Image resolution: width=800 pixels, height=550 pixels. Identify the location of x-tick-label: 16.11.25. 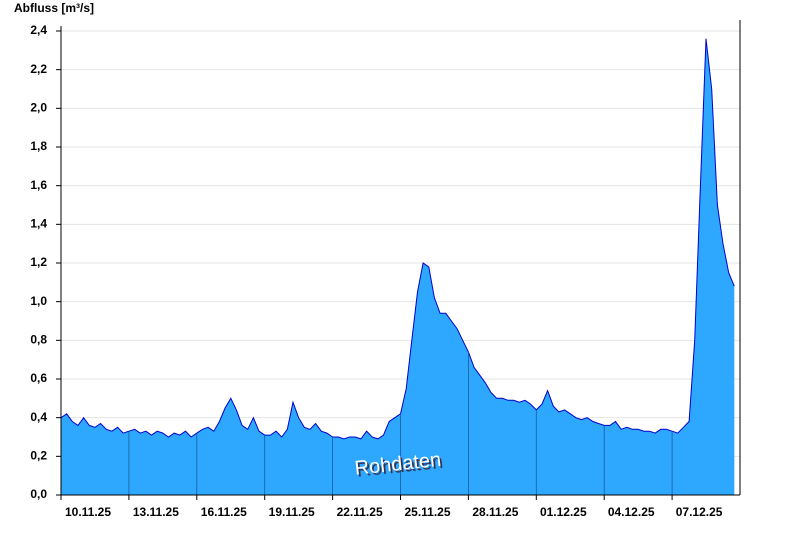
(224, 512).